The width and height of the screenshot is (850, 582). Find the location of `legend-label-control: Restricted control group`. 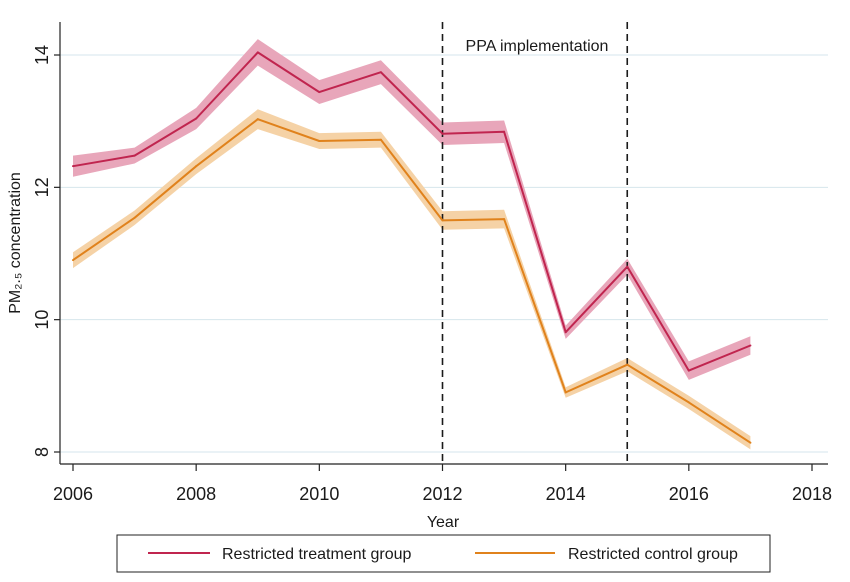

legend-label-control: Restricted control group is located at coordinates (653, 554).